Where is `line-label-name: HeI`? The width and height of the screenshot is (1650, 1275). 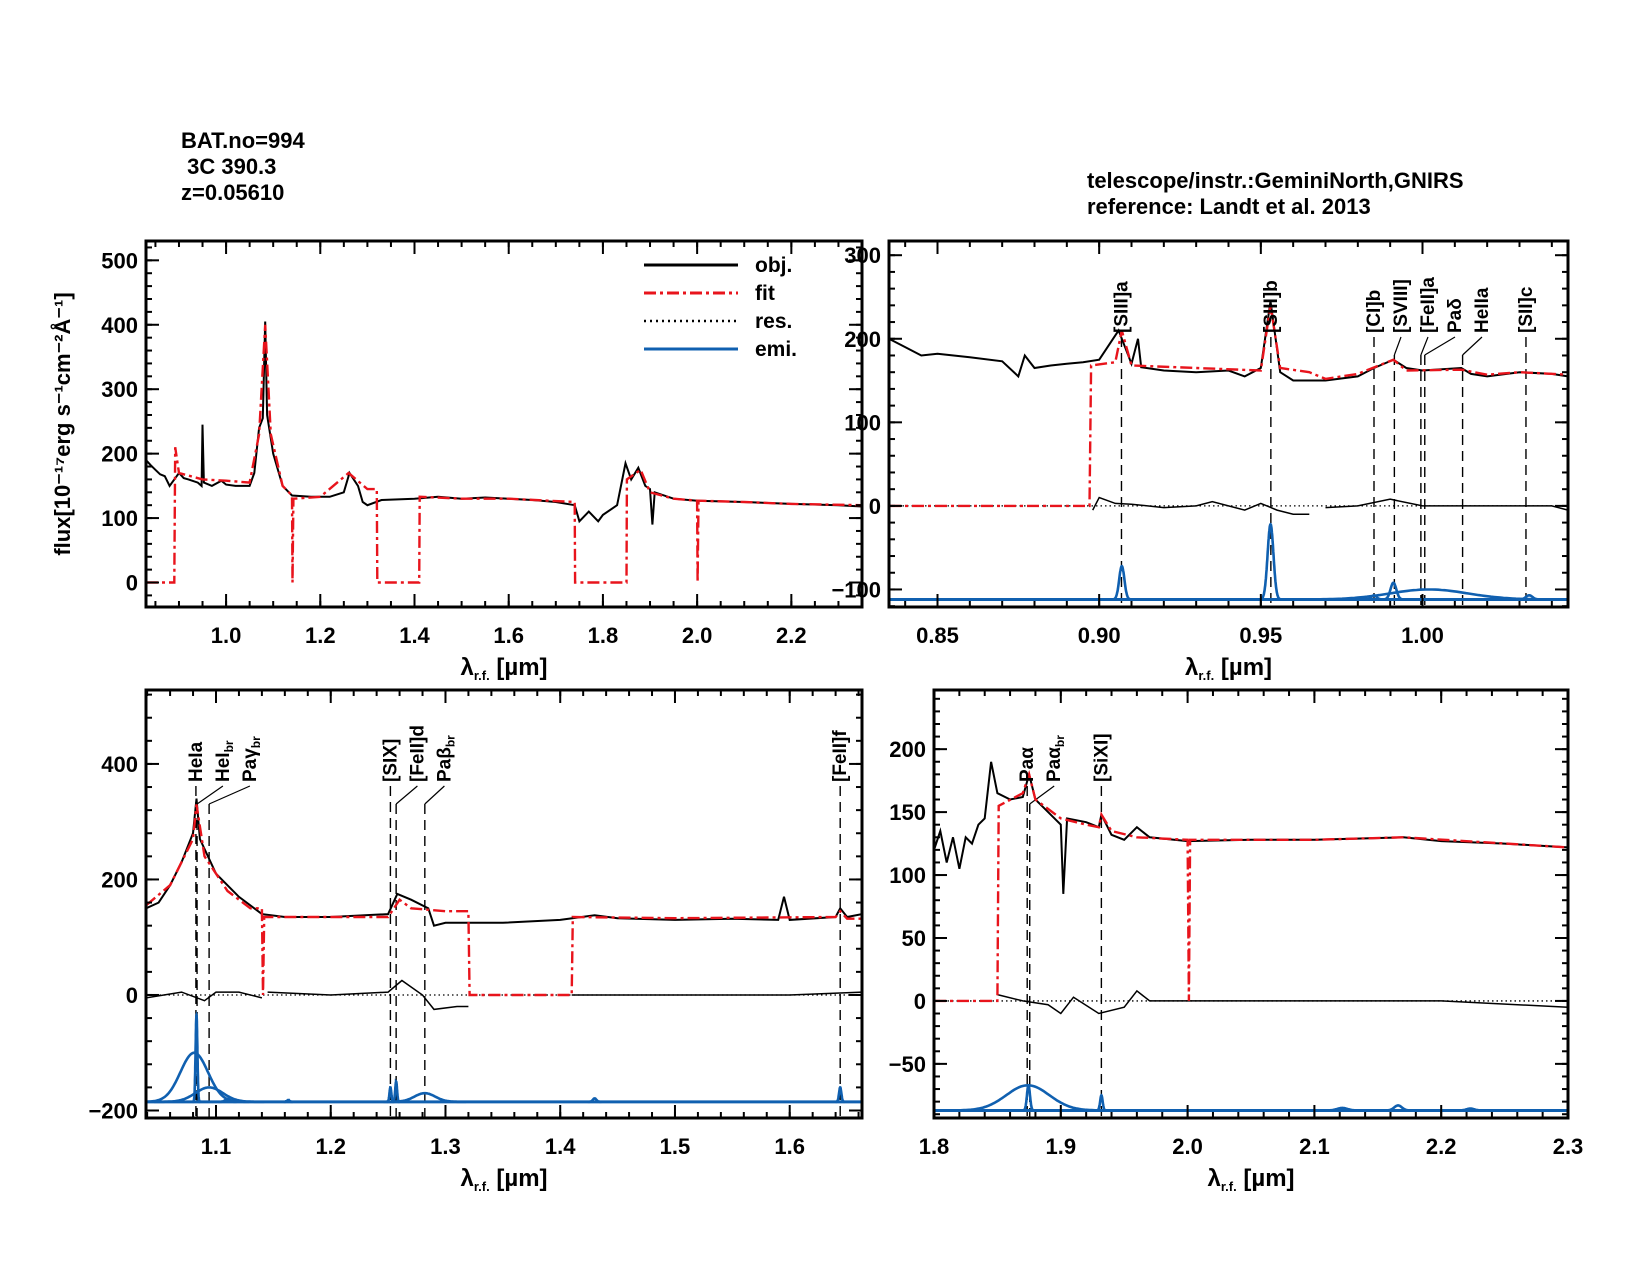 line-label-name: HeI is located at coordinates (223, 767).